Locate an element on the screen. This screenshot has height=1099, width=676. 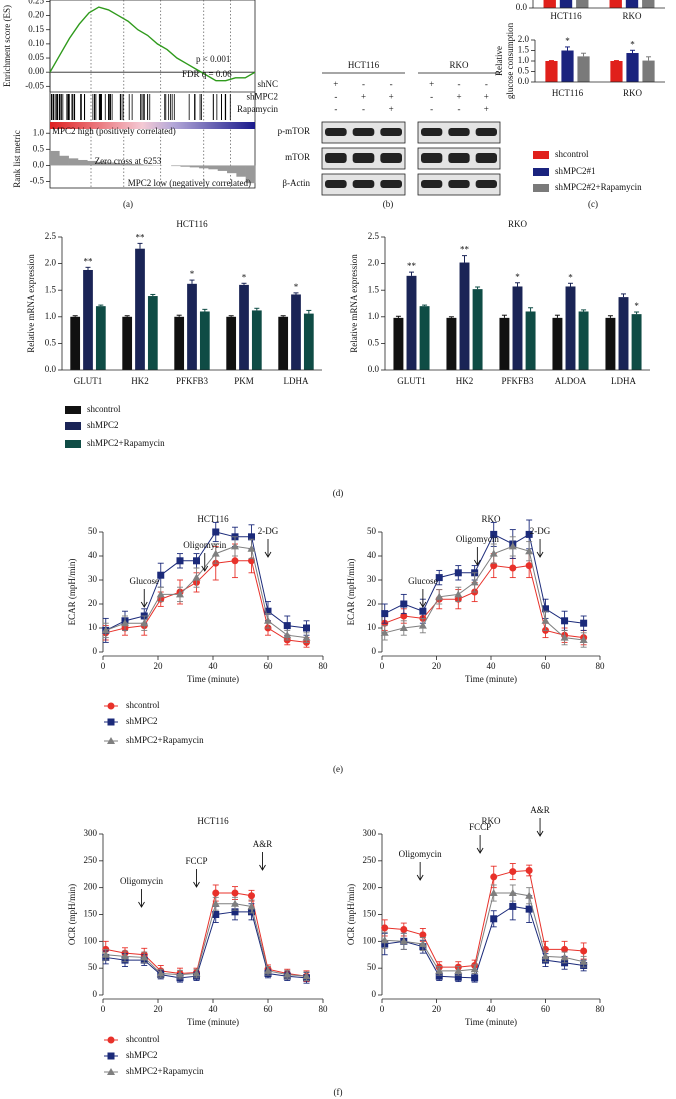
y-tick-label: 30 is located at coordinates (372, 579).